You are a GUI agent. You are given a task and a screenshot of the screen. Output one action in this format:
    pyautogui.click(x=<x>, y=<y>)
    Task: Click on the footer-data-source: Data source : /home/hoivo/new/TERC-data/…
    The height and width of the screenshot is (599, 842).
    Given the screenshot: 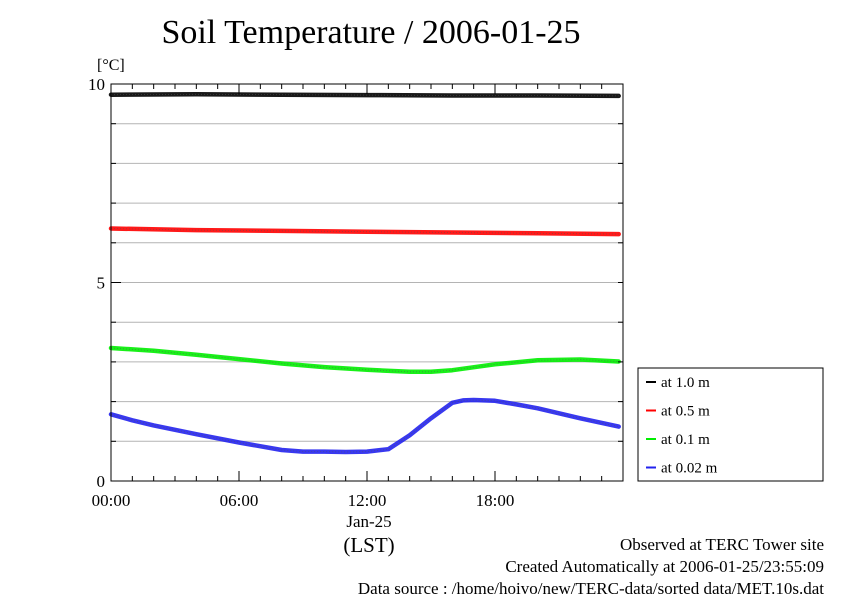 What is the action you would take?
    pyautogui.click(x=590, y=588)
    